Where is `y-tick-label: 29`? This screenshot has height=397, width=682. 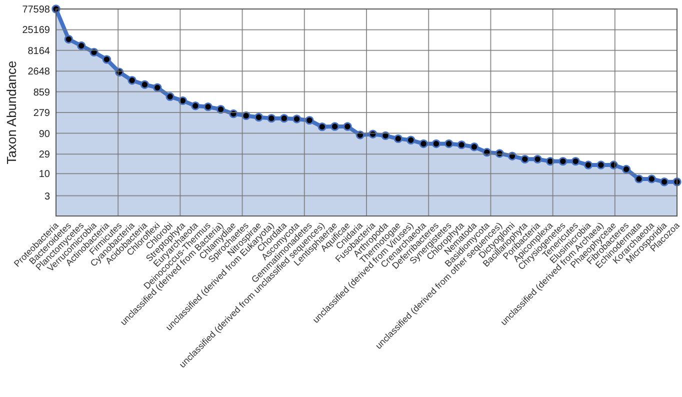 y-tick-label: 29 is located at coordinates (44, 155).